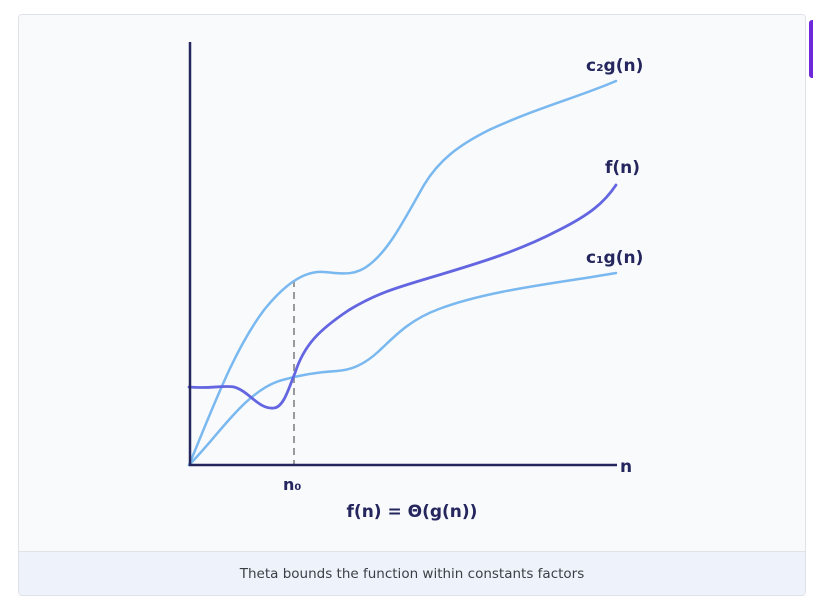 This screenshot has width=813, height=601. What do you see at coordinates (622, 168) in the screenshot?
I see `function-label: f(n)` at bounding box center [622, 168].